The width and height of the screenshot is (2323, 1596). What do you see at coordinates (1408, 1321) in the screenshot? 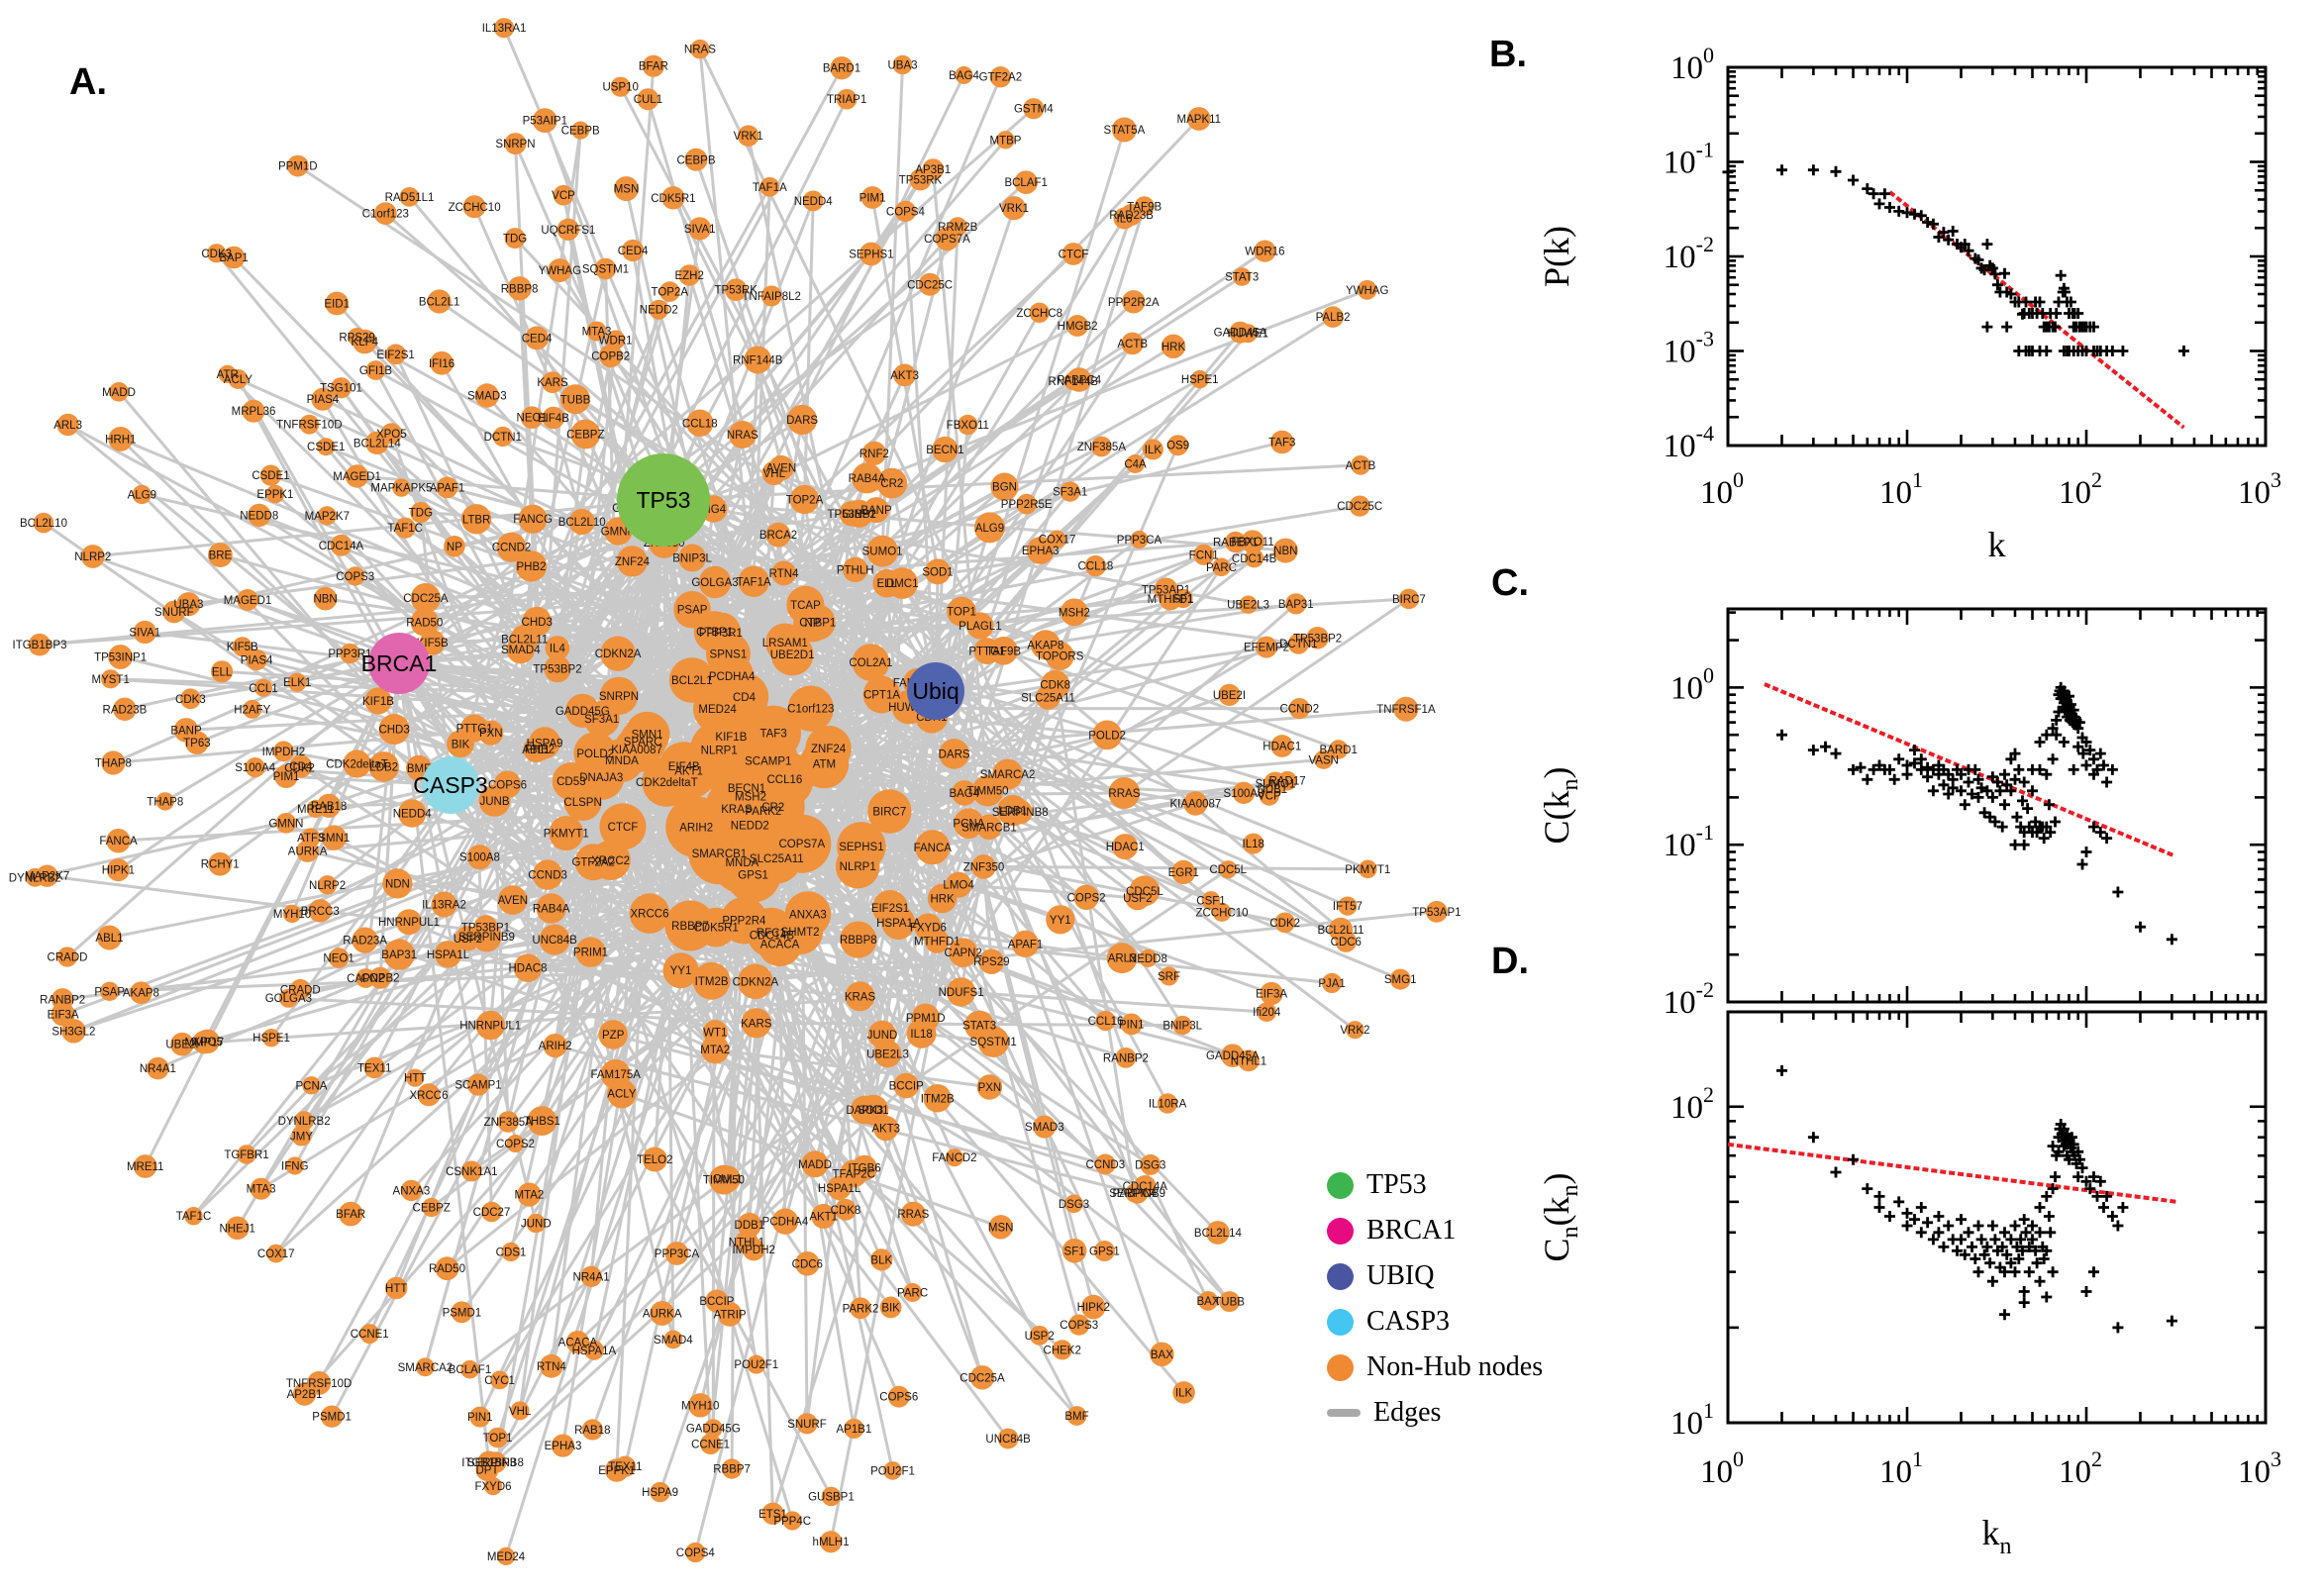
I see `legend-item-label: CASP3` at bounding box center [1408, 1321].